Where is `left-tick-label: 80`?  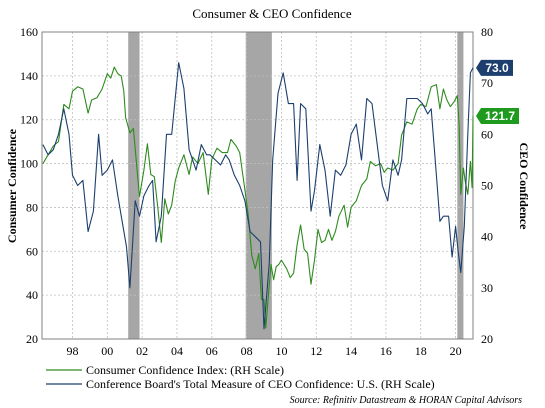
left-tick-label: 80 is located at coordinates (32, 207).